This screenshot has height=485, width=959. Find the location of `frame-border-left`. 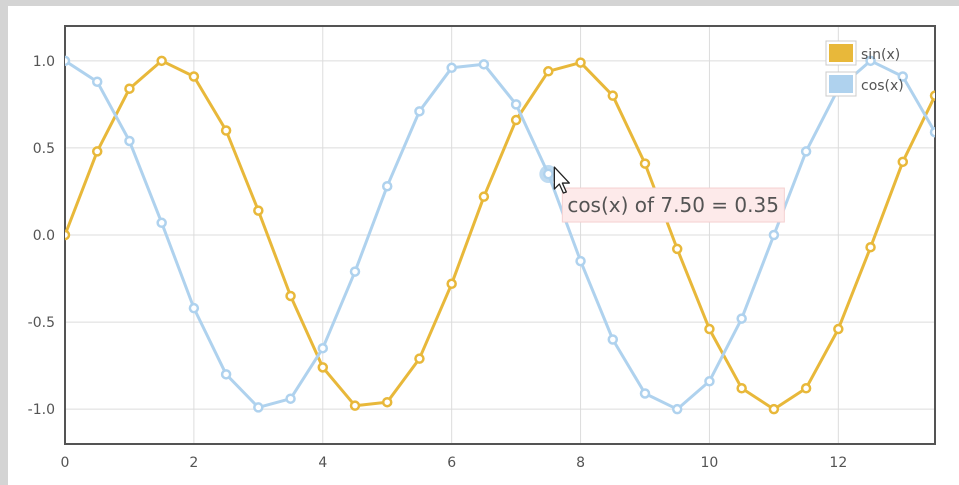

frame-border-left is located at coordinates (4, 242).